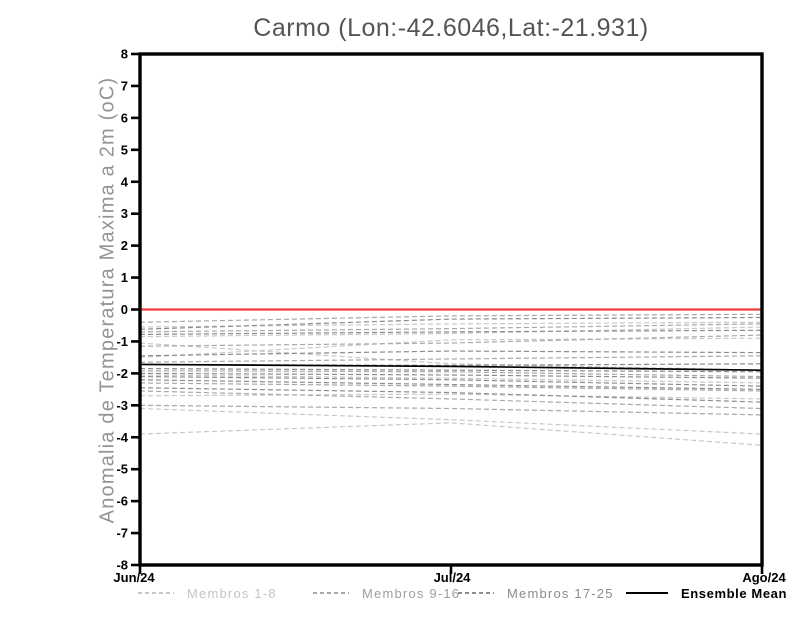  Describe the element at coordinates (122, 405) in the screenshot. I see `y-tick-label: -3` at that location.